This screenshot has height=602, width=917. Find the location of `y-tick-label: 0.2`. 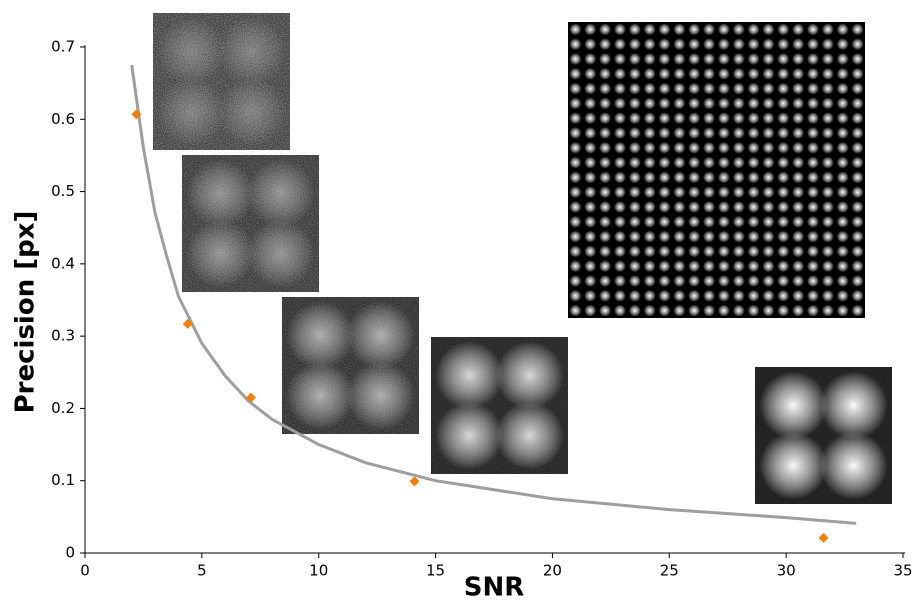

y-tick-label: 0.2 is located at coordinates (63, 408).